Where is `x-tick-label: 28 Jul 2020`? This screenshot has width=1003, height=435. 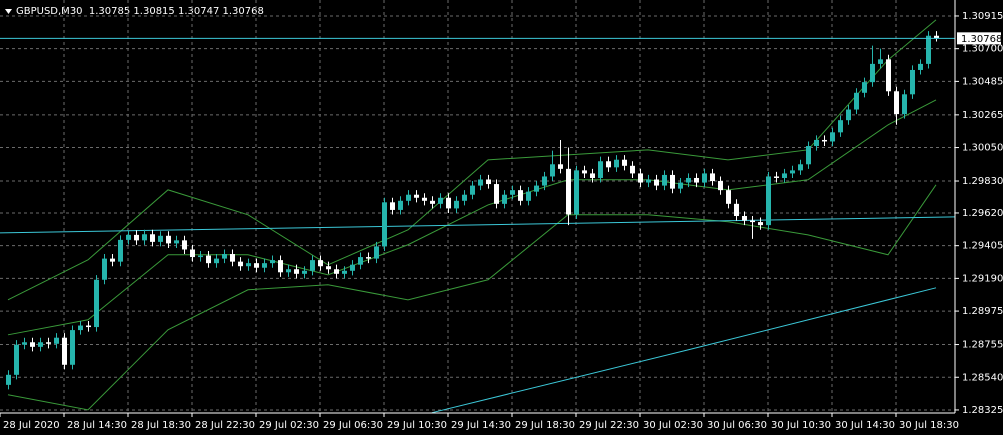 x-tick-label: 28 Jul 2020 is located at coordinates (31, 425).